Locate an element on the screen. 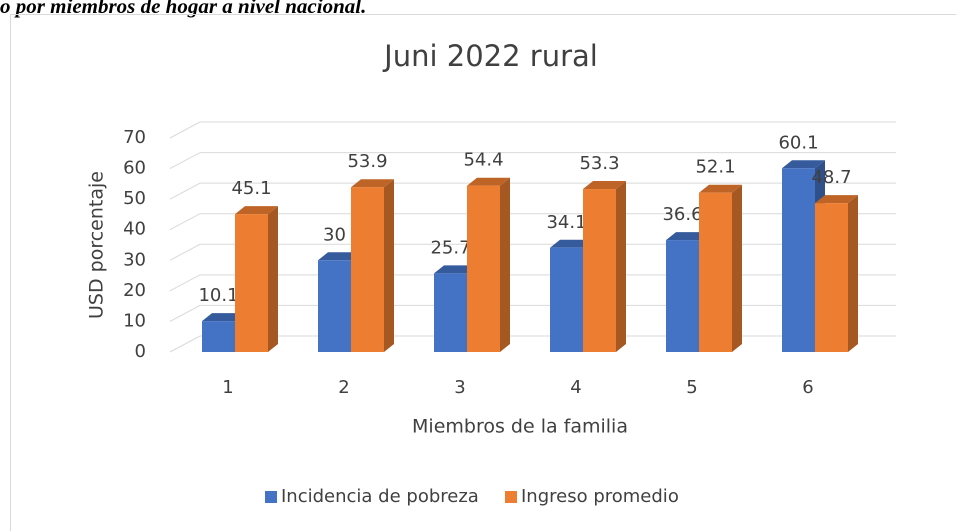 The width and height of the screenshot is (956, 531). y-tick-label: 10 is located at coordinates (134, 320).